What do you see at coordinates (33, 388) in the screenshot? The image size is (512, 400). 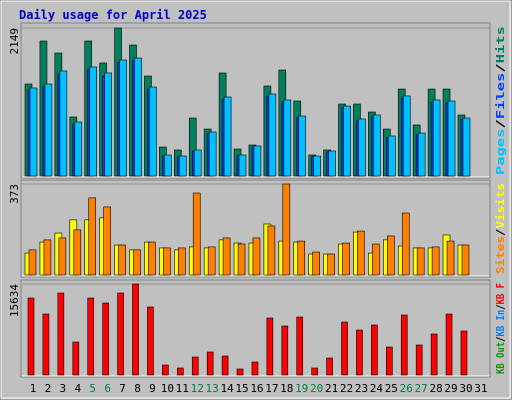 I see `x-tick-label: 1` at bounding box center [33, 388].